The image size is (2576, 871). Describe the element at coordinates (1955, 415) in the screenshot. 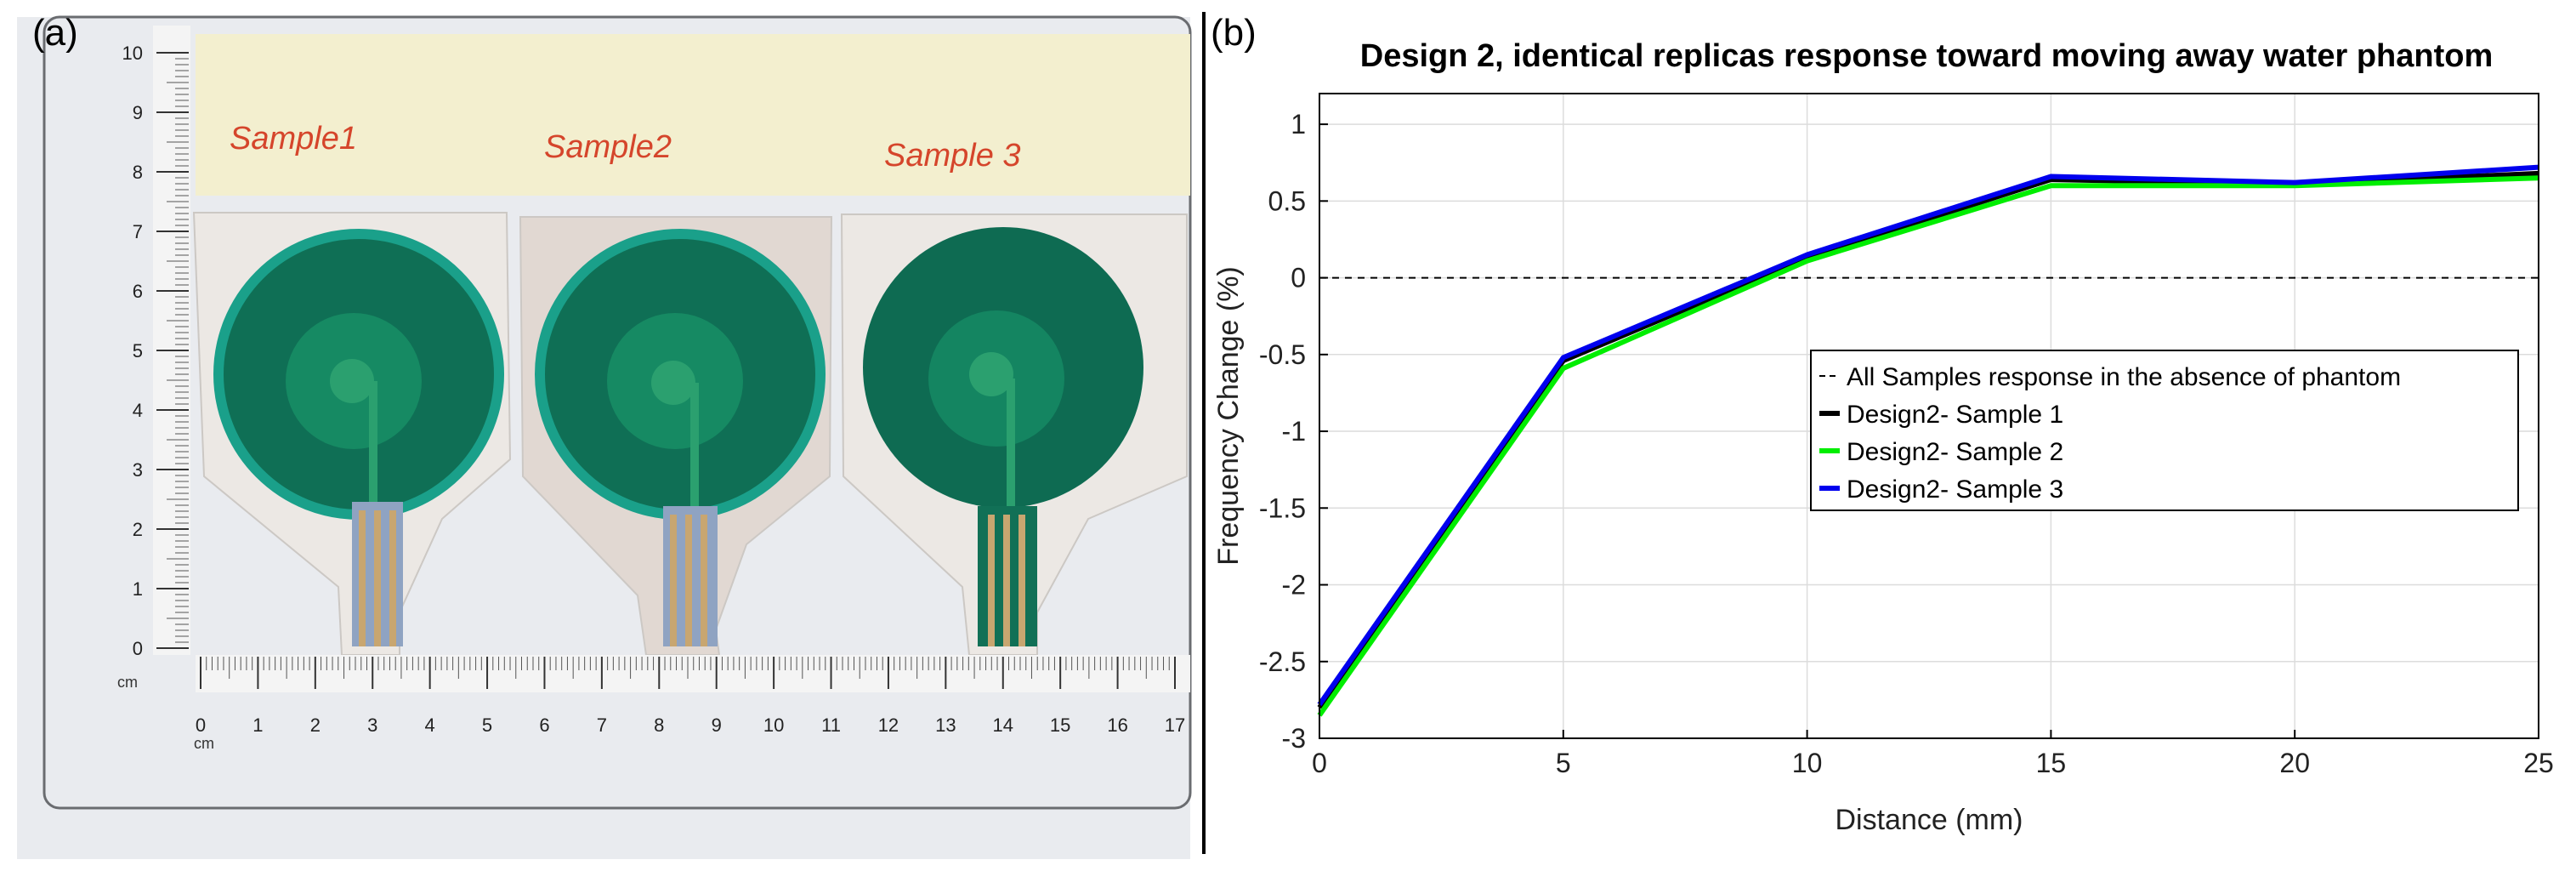

I see `legend-label: Design2- Sample 1` at that location.